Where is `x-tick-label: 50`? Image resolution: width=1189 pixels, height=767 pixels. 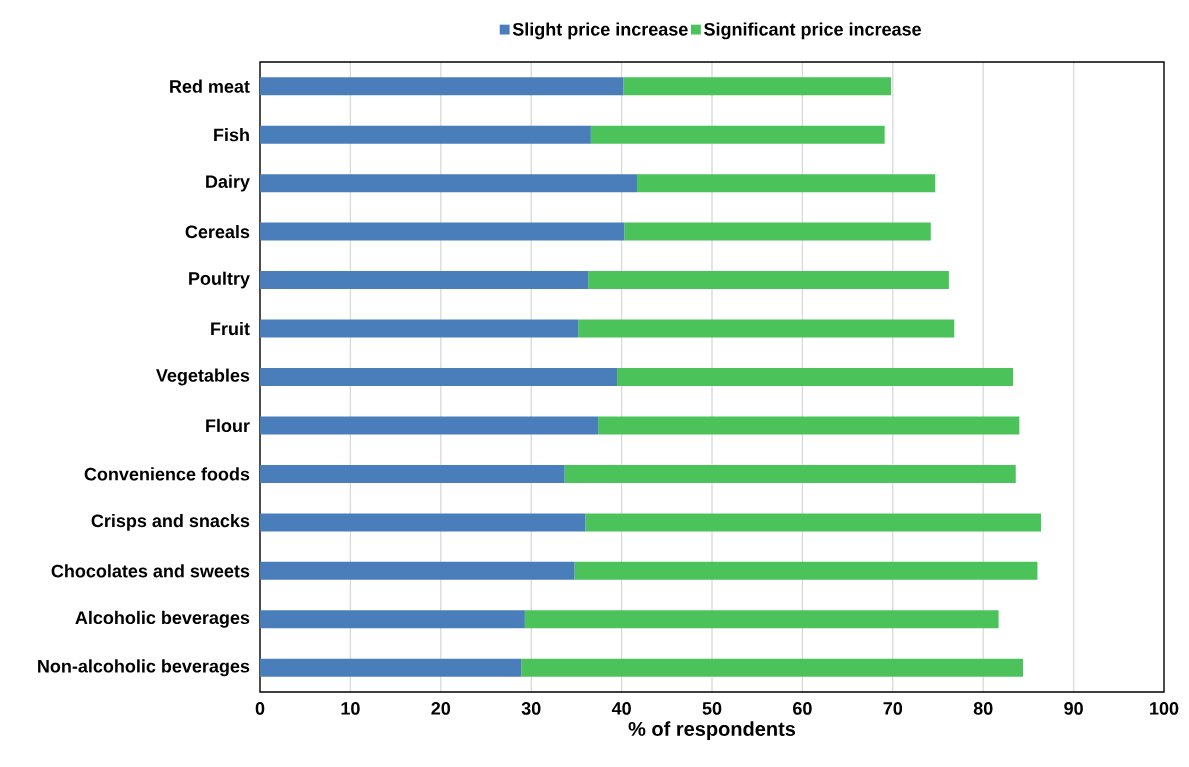 x-tick-label: 50 is located at coordinates (712, 708).